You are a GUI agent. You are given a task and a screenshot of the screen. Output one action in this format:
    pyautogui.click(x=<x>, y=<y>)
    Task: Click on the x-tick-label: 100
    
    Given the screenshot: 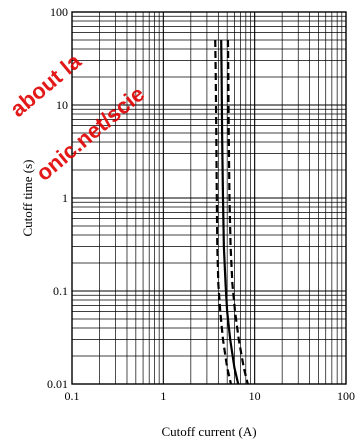 What is the action you would take?
    pyautogui.click(x=346, y=396)
    